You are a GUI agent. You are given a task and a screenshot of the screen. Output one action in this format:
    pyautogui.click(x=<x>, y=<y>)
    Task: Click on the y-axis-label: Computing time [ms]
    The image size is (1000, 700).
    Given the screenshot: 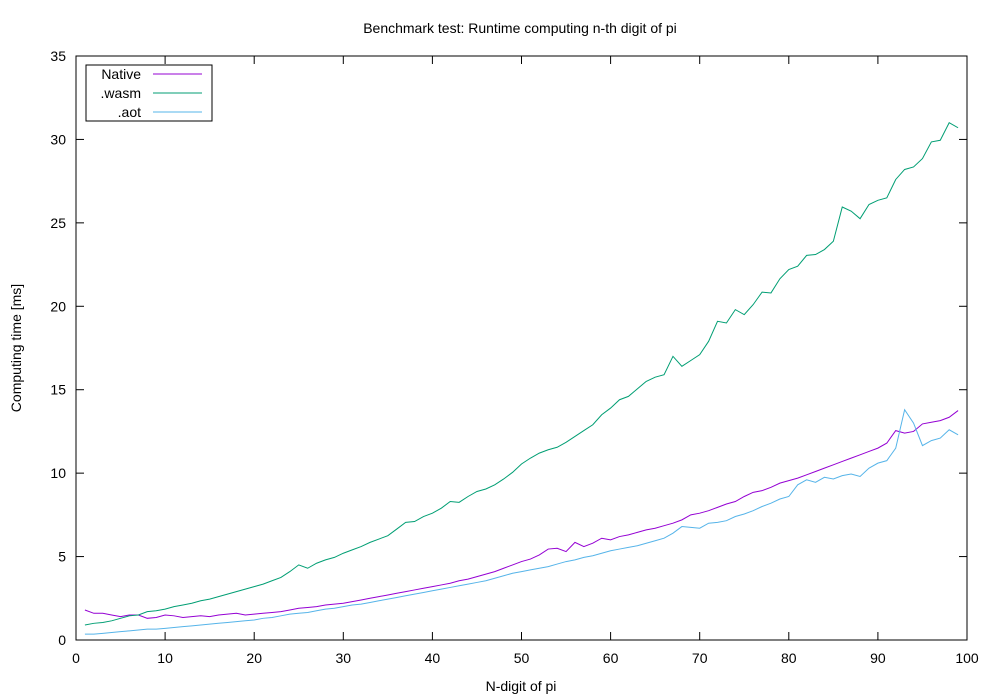 What is the action you would take?
    pyautogui.click(x=16, y=348)
    